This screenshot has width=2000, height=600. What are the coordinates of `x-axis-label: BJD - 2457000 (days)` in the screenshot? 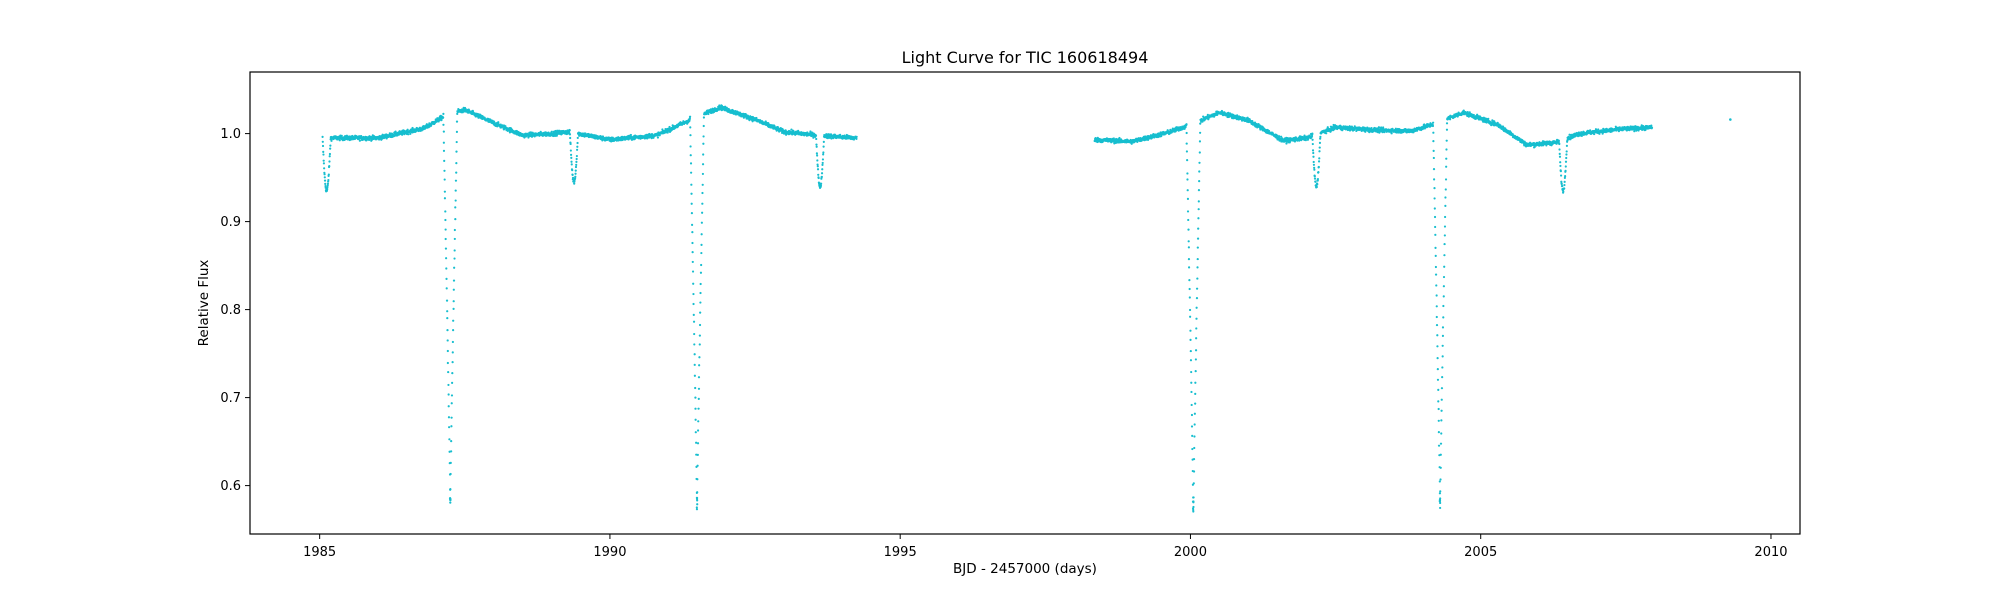 It's located at (1025, 569).